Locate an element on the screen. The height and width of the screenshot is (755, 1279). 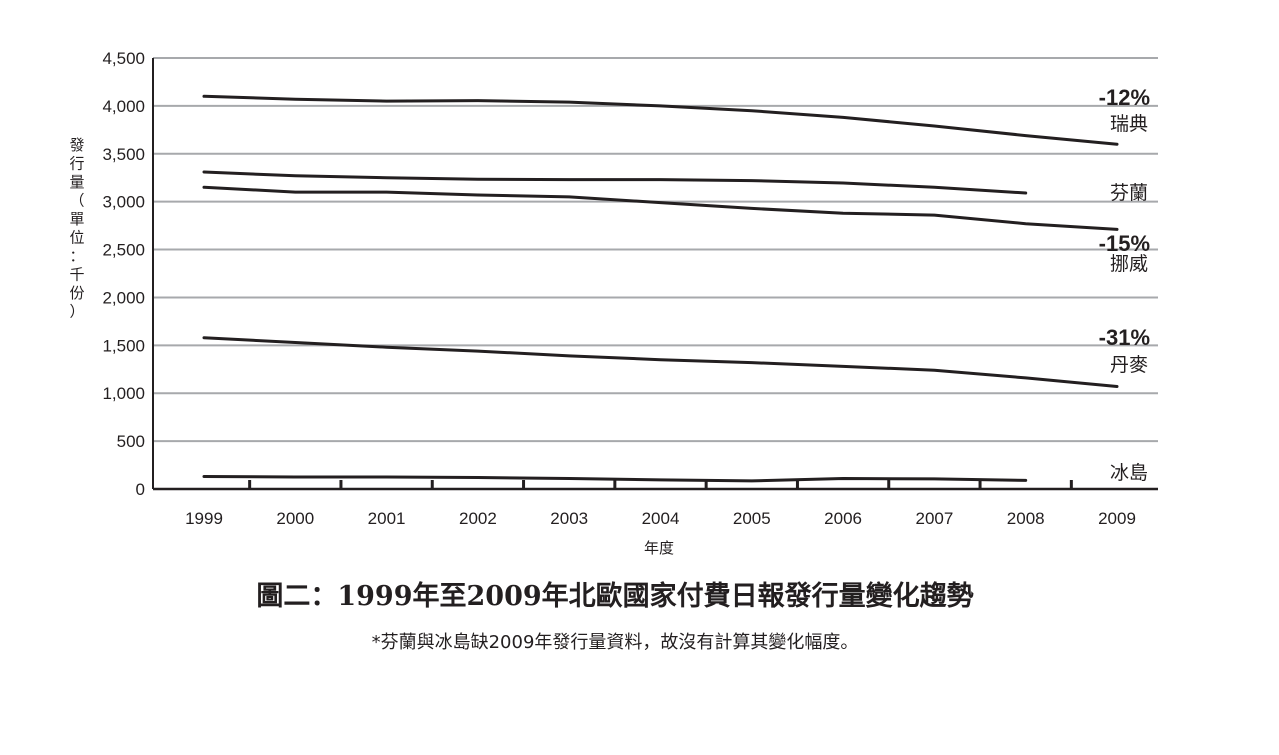
y-tick-label: 3,500 is located at coordinates (123, 154).